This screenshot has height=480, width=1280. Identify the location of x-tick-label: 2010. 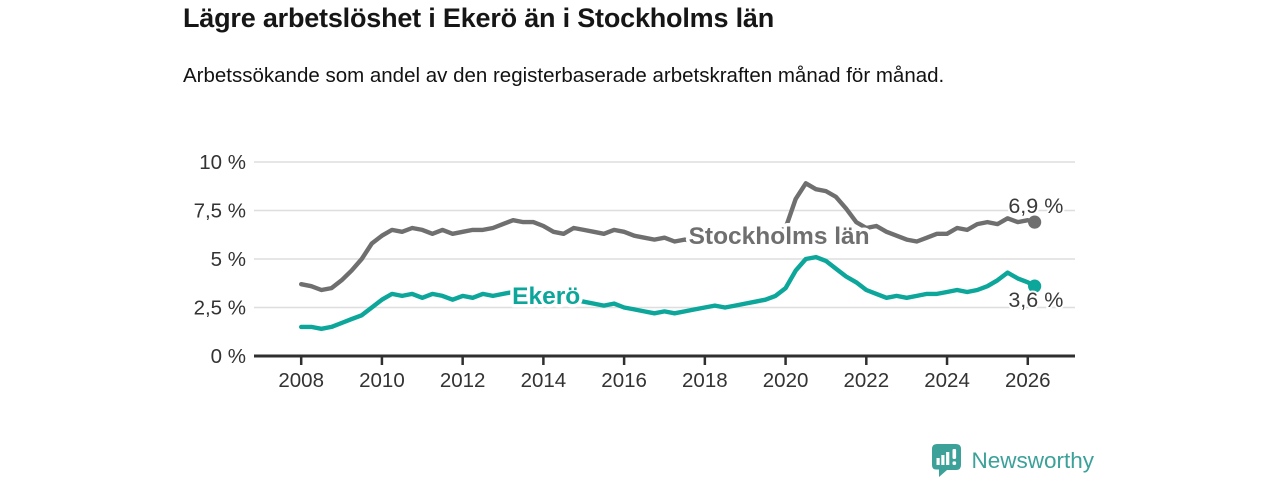
(382, 380).